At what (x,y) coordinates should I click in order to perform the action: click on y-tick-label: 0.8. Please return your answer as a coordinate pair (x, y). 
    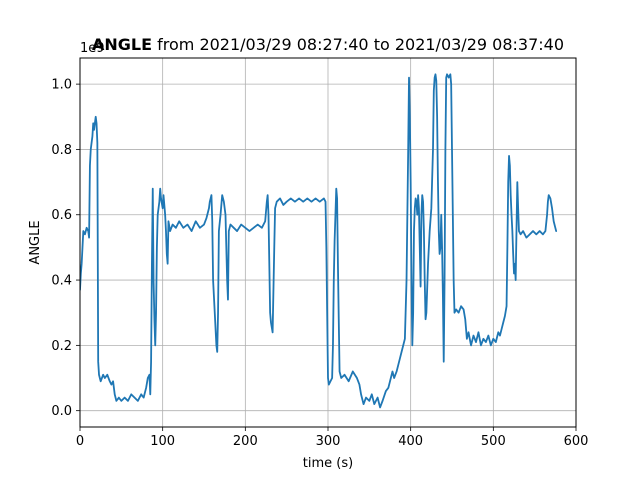
    Looking at the image, I should click on (61, 150).